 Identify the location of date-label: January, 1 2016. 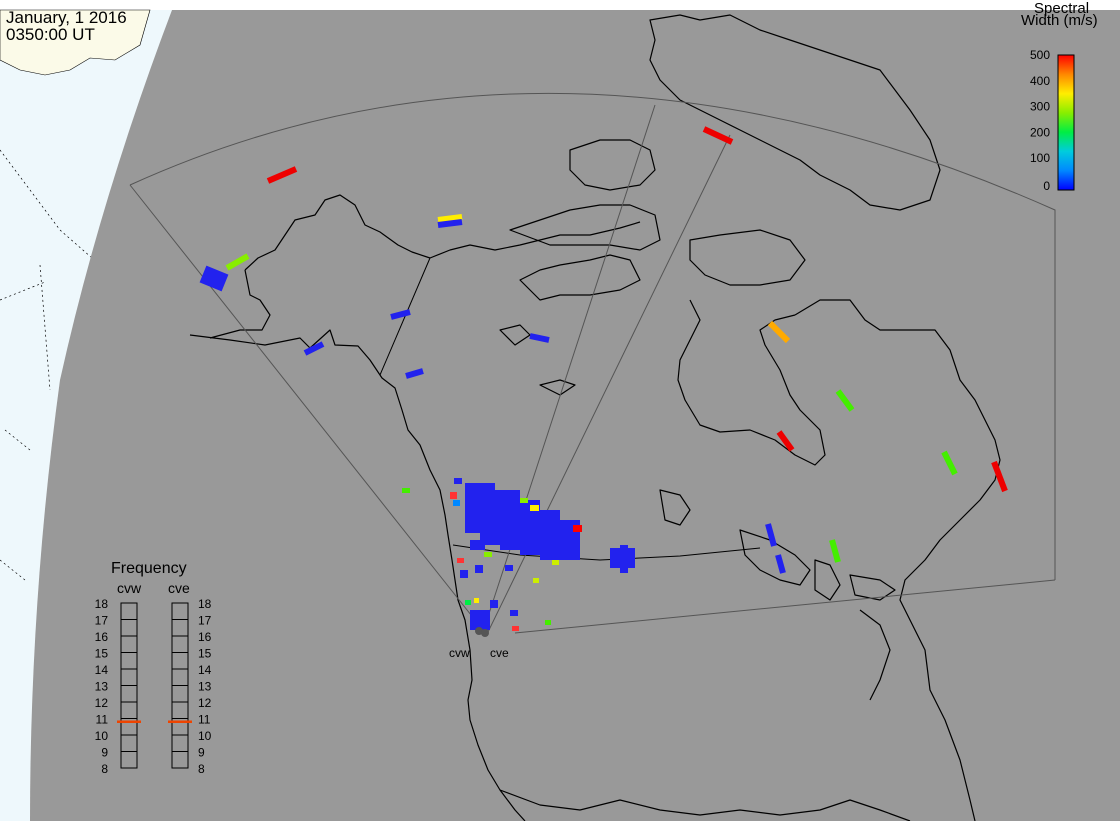
(66, 17).